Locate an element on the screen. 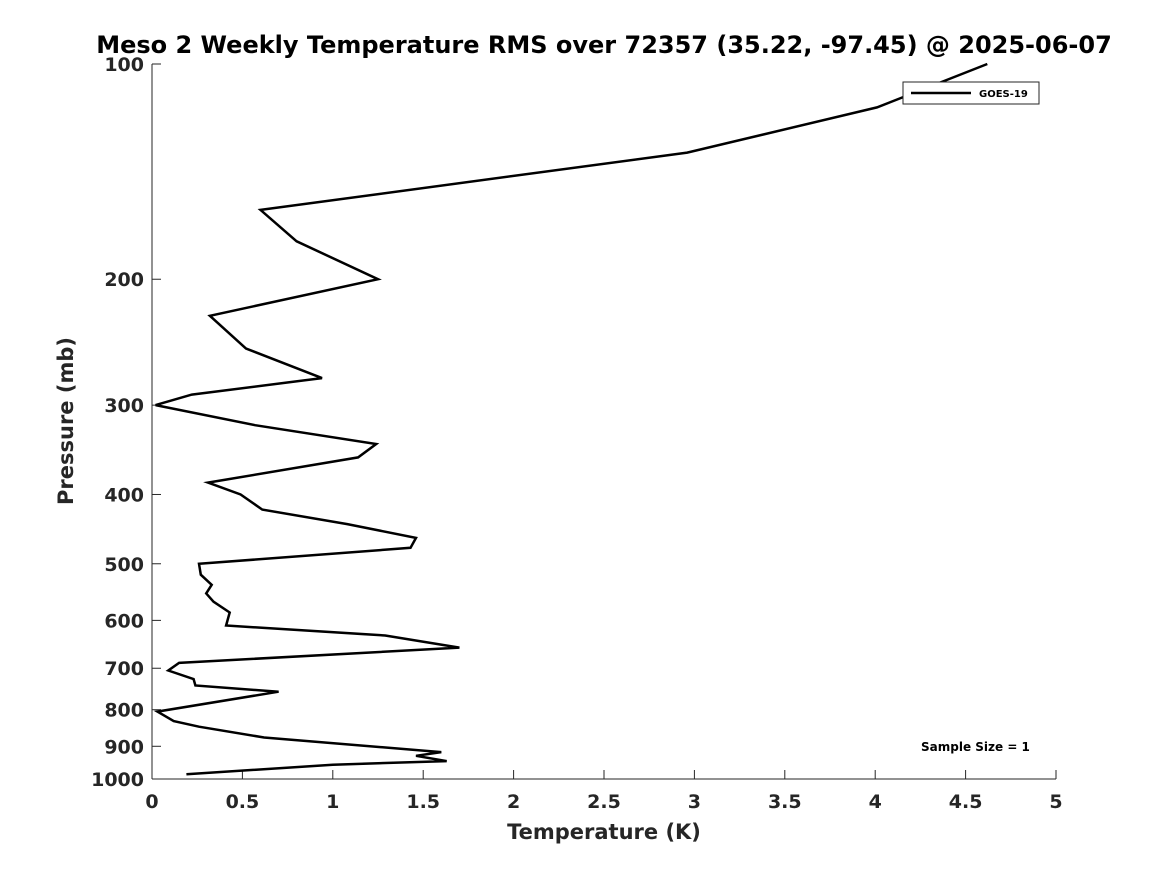 Image resolution: width=1167 pixels, height=875 pixels. x-axis-label: Temperature (K) is located at coordinates (604, 832).